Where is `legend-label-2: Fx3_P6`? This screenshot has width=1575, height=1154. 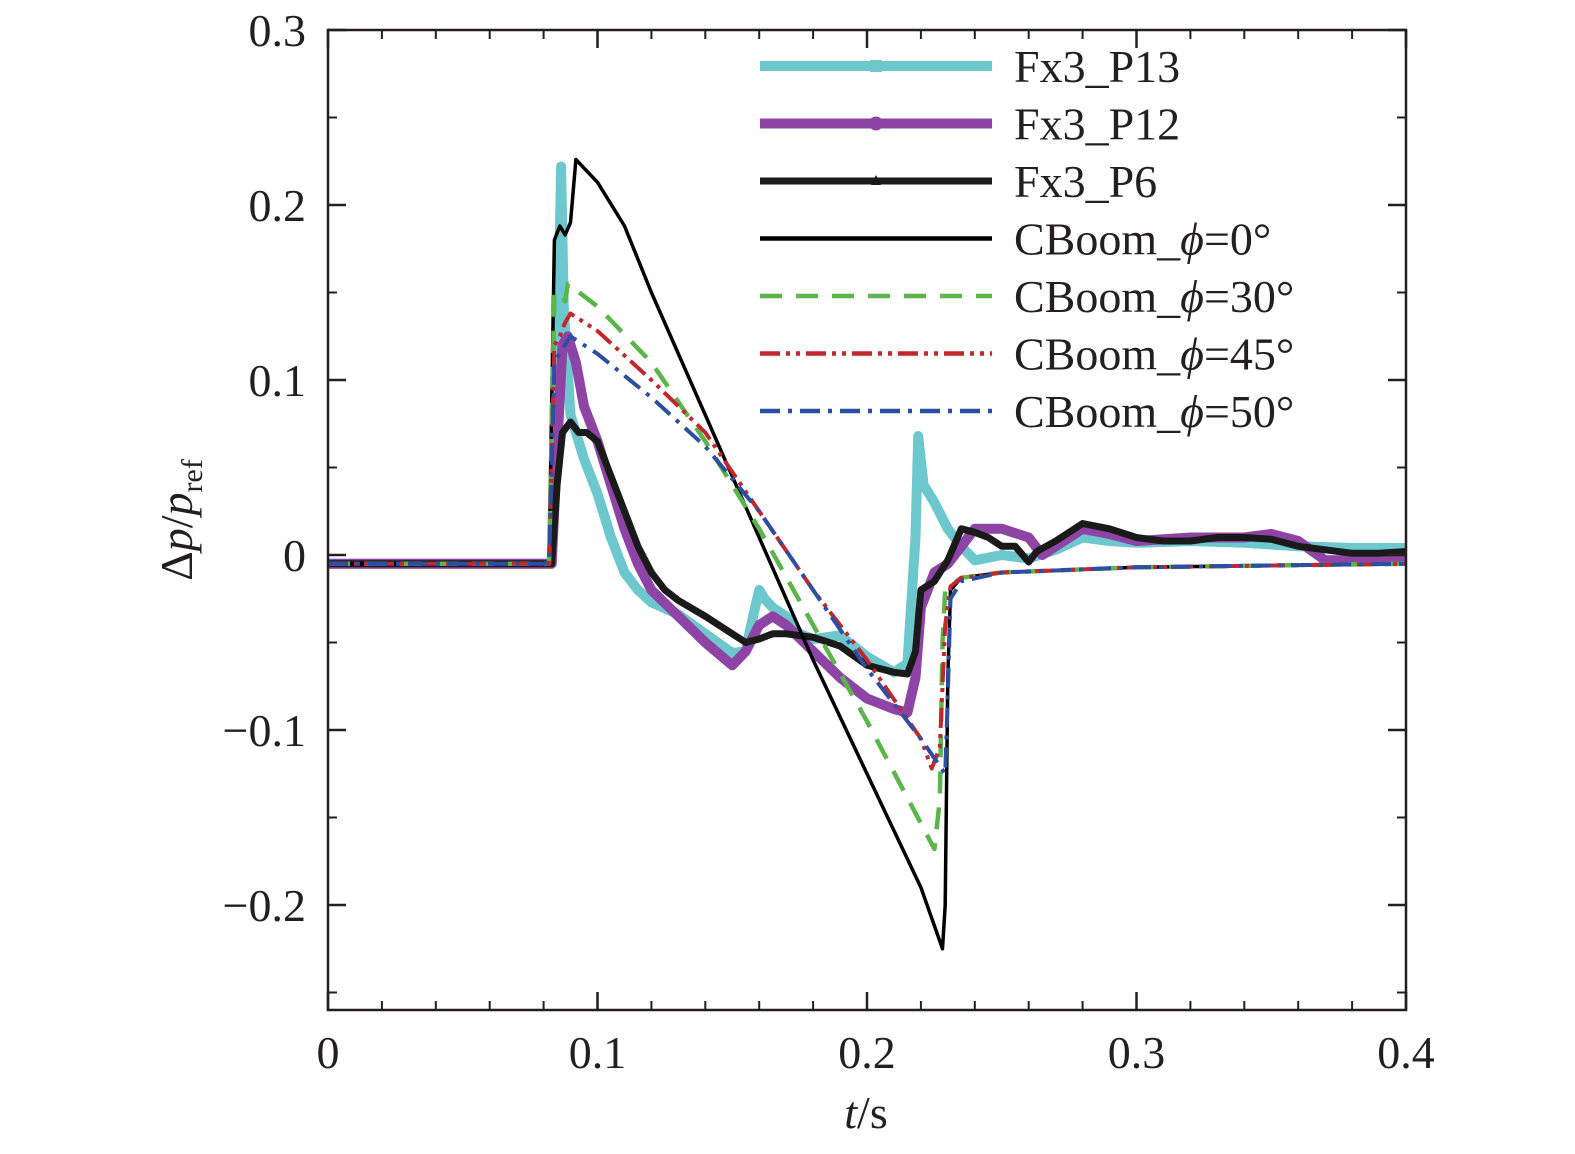
legend-label-2: Fx3_P6 is located at coordinates (1085, 181).